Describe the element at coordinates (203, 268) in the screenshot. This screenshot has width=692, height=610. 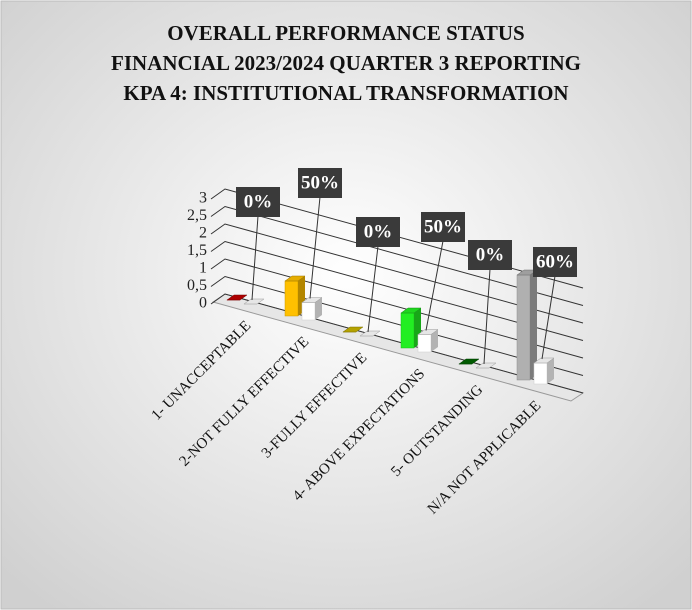
I see `y-tick-label: 1` at that location.